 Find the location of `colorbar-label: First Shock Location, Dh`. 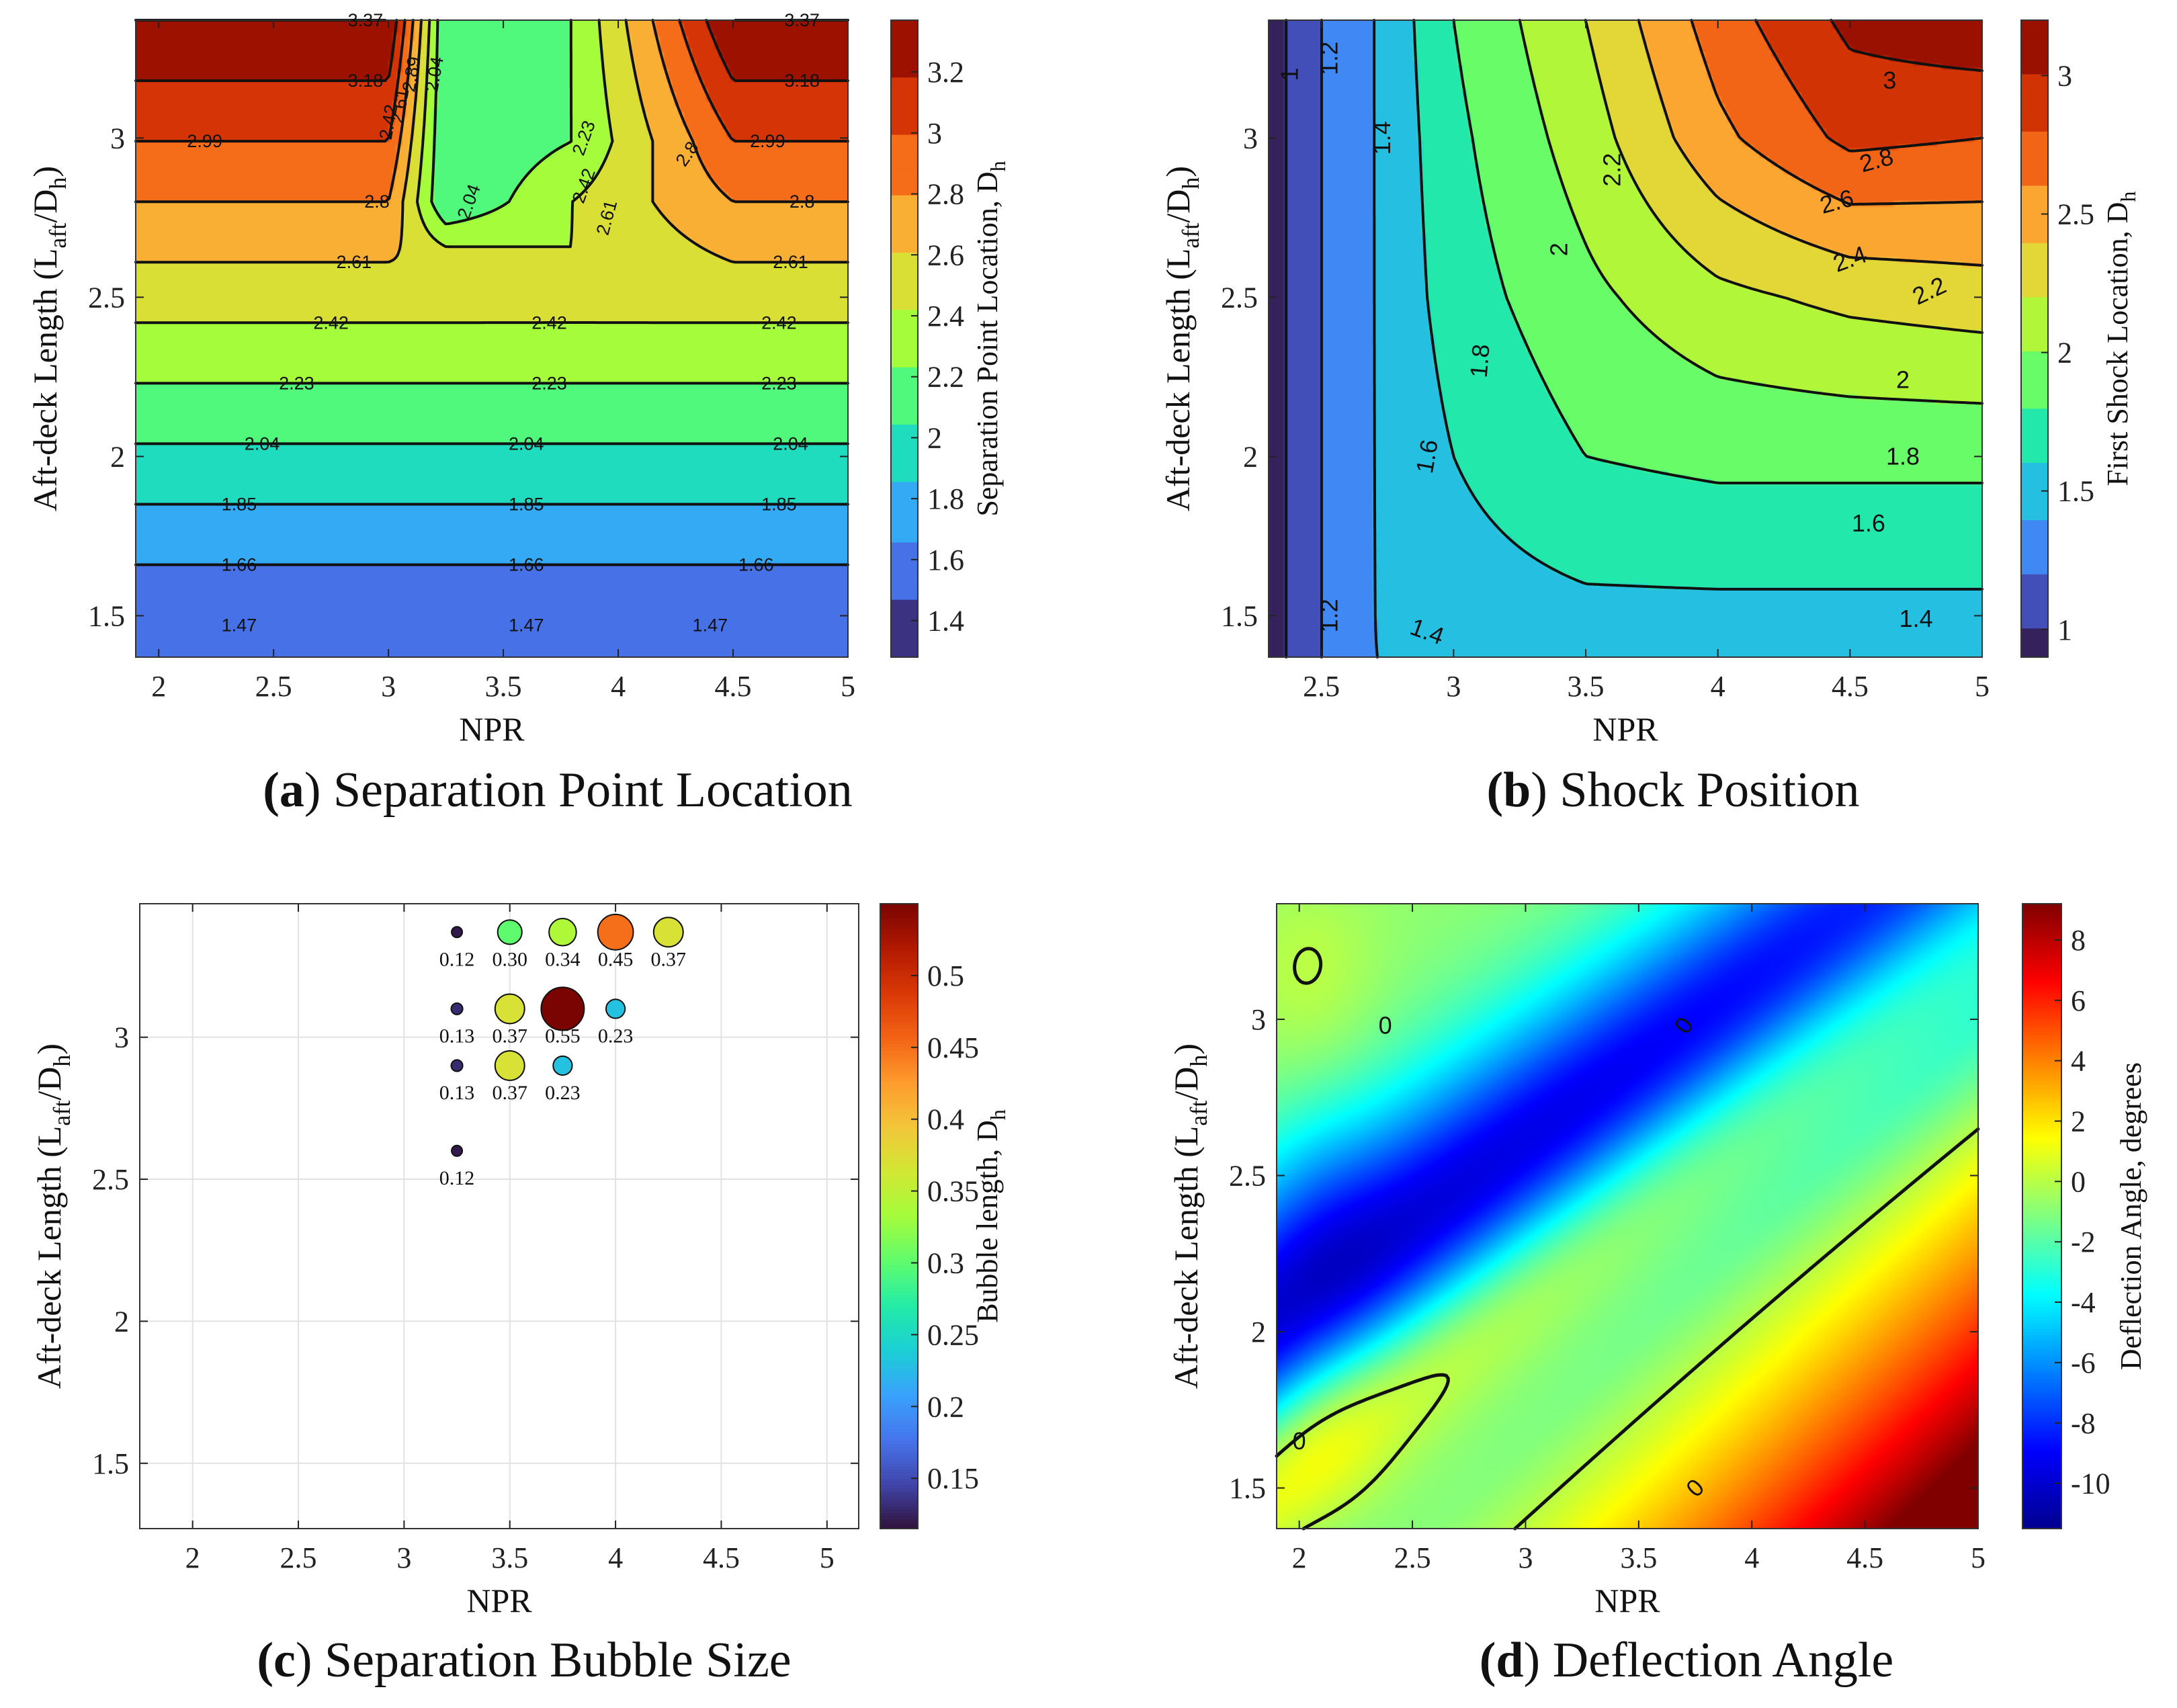

colorbar-label: First Shock Location, Dh is located at coordinates (2121, 338).